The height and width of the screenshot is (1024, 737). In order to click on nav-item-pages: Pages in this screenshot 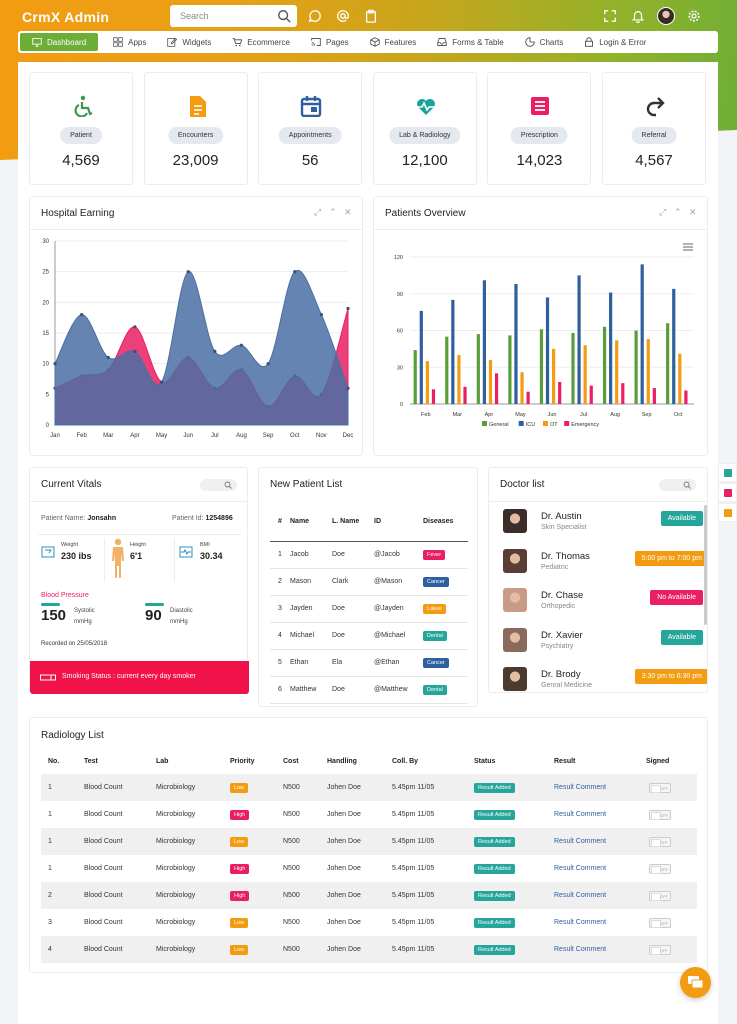, I will do `click(330, 42)`.